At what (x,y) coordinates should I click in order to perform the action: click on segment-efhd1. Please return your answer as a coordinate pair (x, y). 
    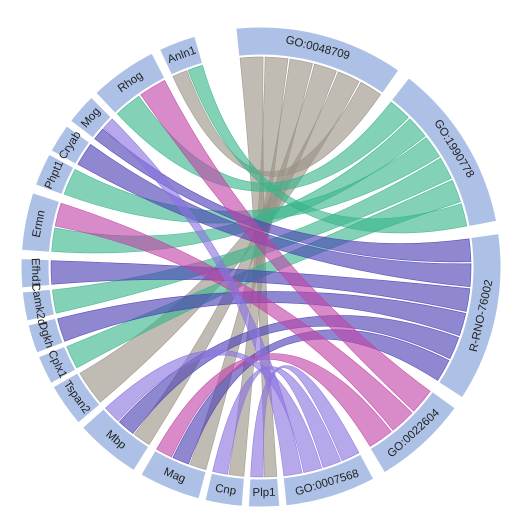
    Looking at the image, I should click on (35, 273).